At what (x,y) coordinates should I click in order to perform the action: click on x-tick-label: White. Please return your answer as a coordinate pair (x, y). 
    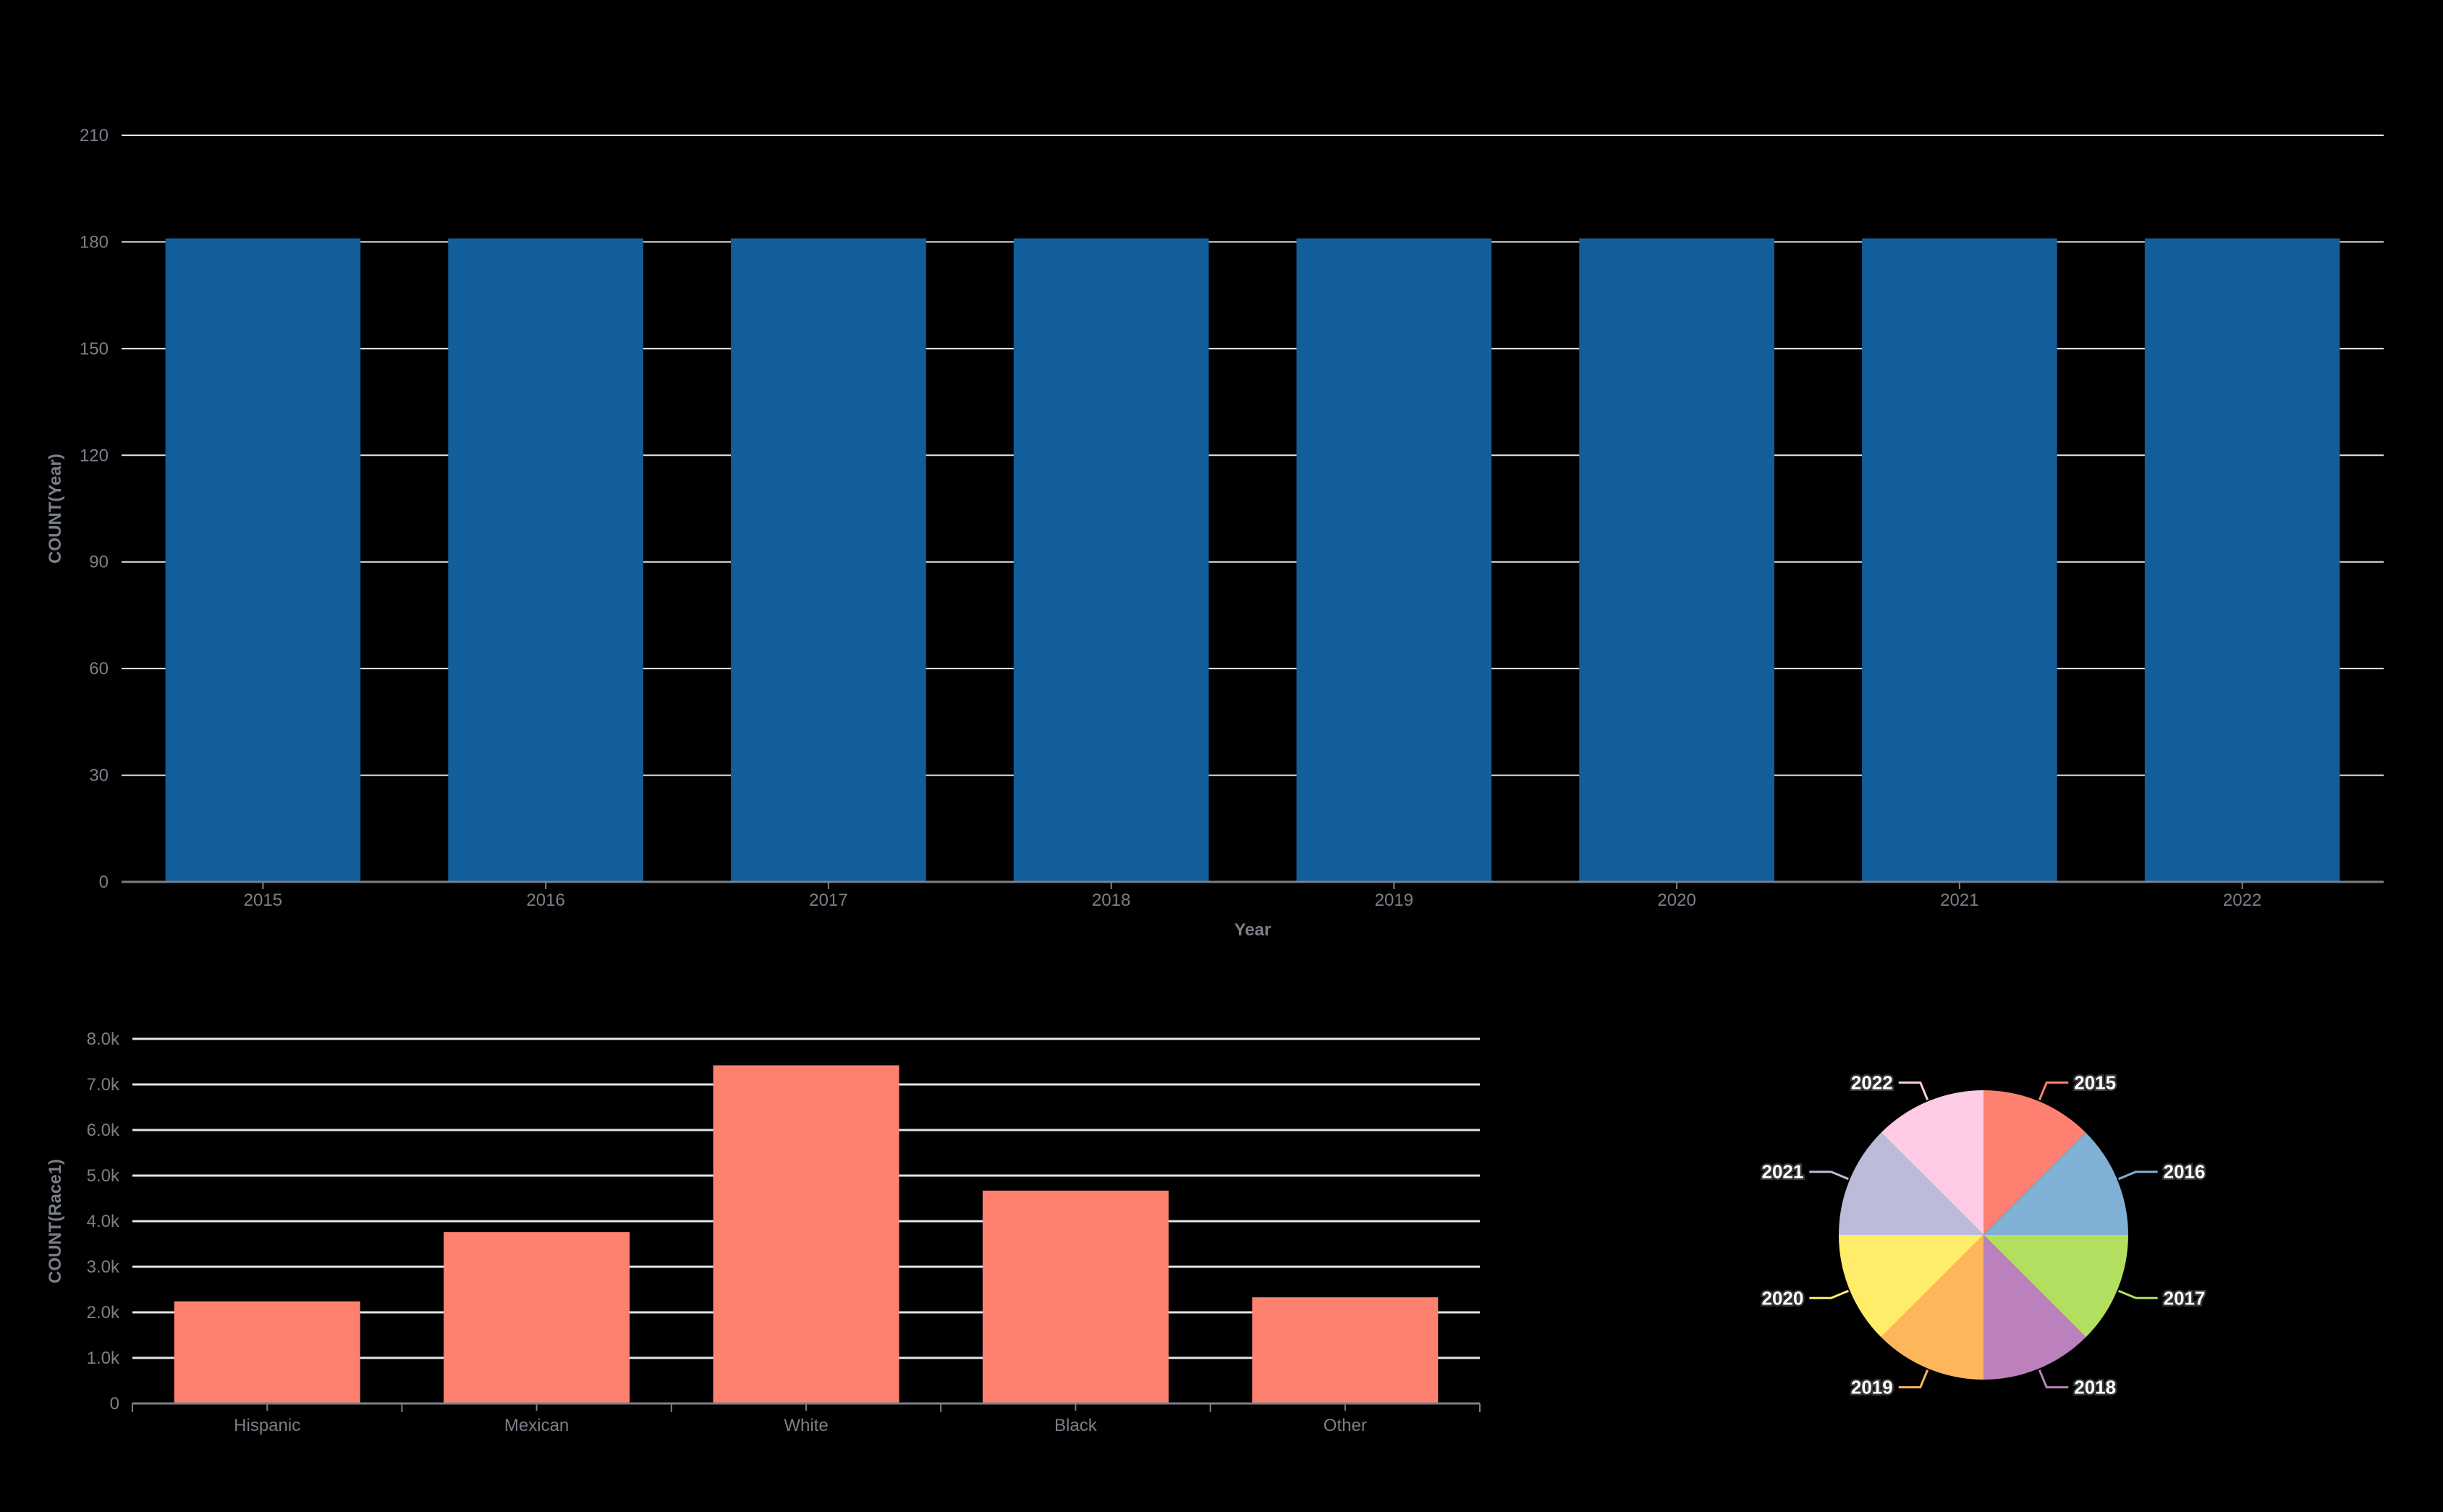
    Looking at the image, I should click on (806, 1425).